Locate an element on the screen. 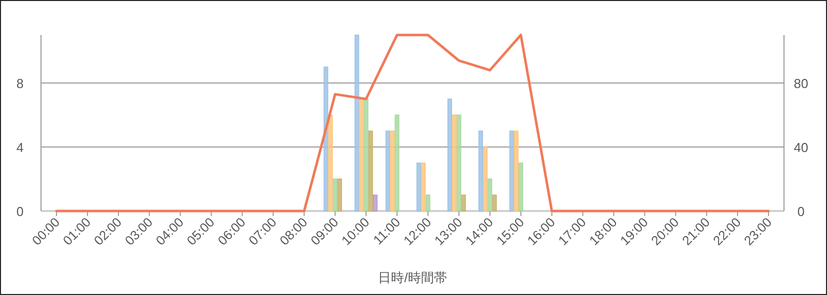 Image resolution: width=827 pixels, height=295 pixels. y2-tick-label: 80 is located at coordinates (801, 83).